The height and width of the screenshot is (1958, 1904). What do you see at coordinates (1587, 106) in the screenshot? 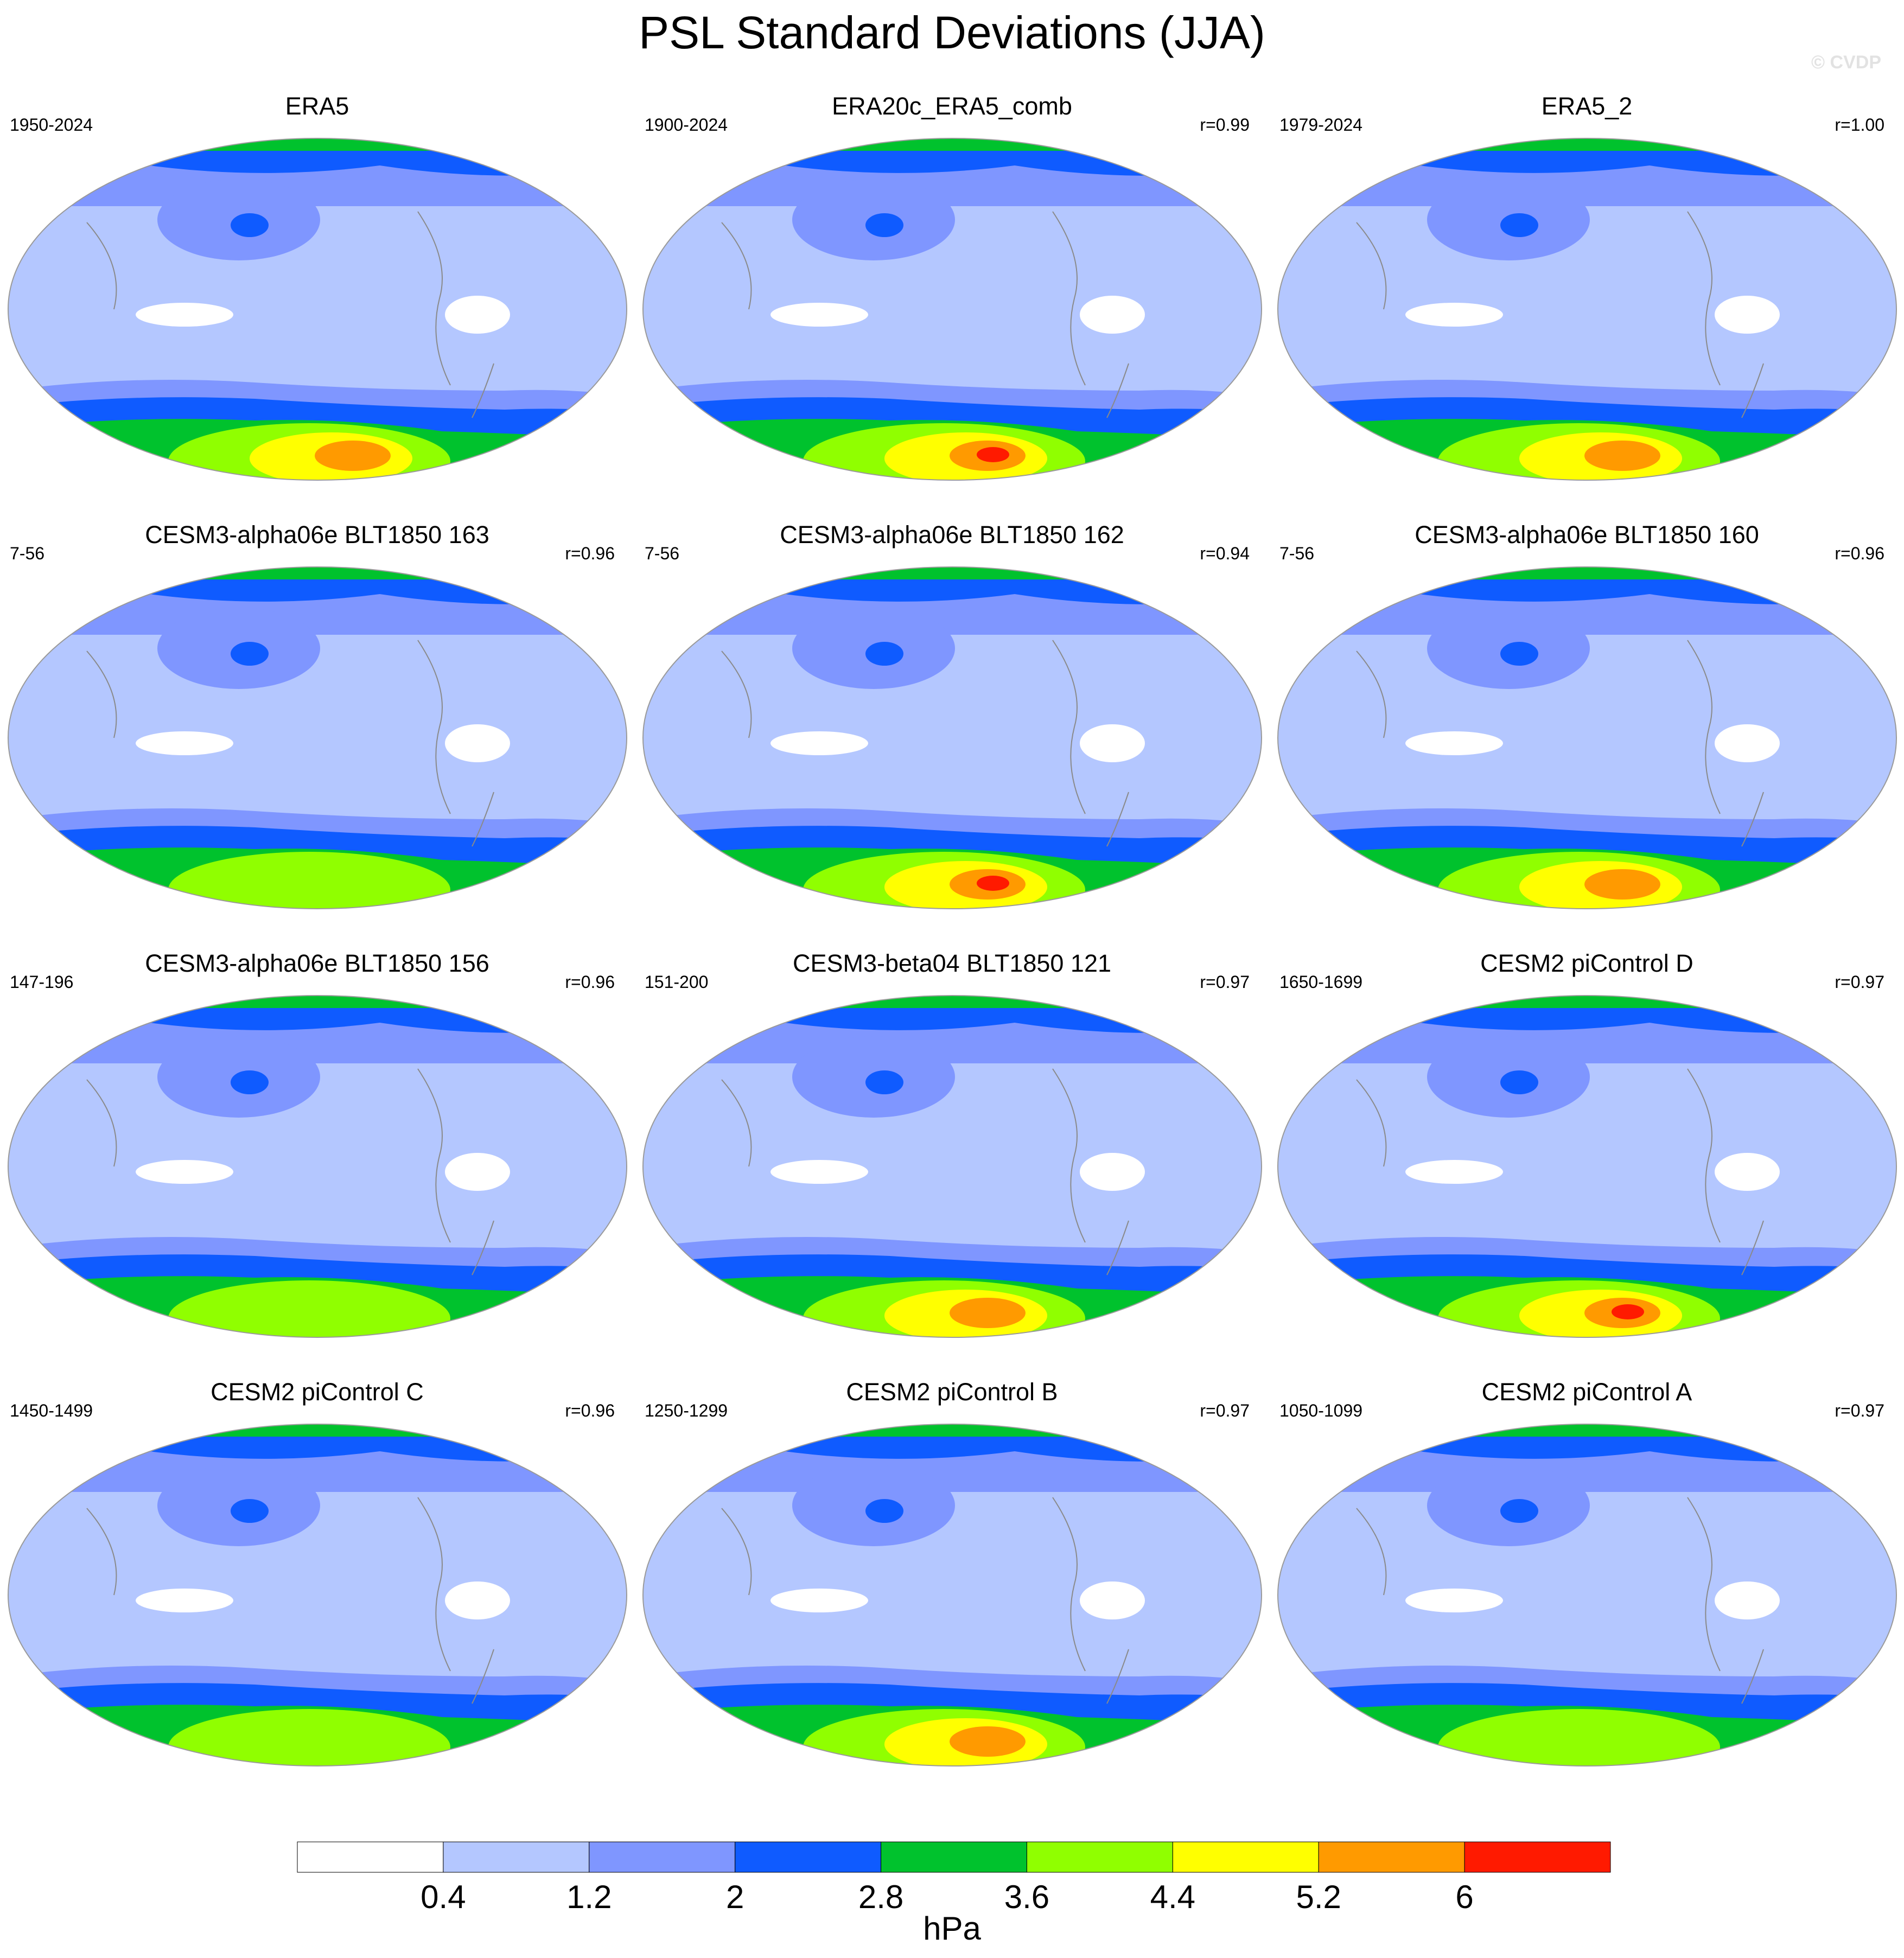
I see `panel-title: ERA5_2` at bounding box center [1587, 106].